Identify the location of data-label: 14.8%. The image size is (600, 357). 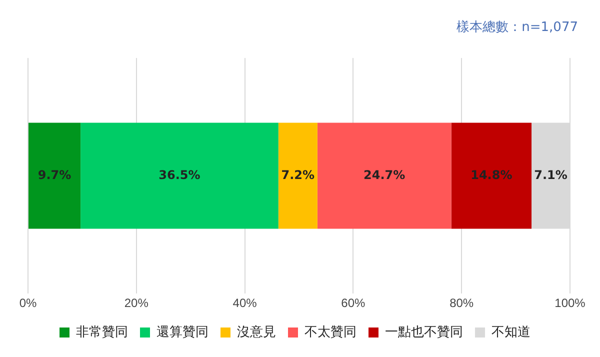
(491, 175).